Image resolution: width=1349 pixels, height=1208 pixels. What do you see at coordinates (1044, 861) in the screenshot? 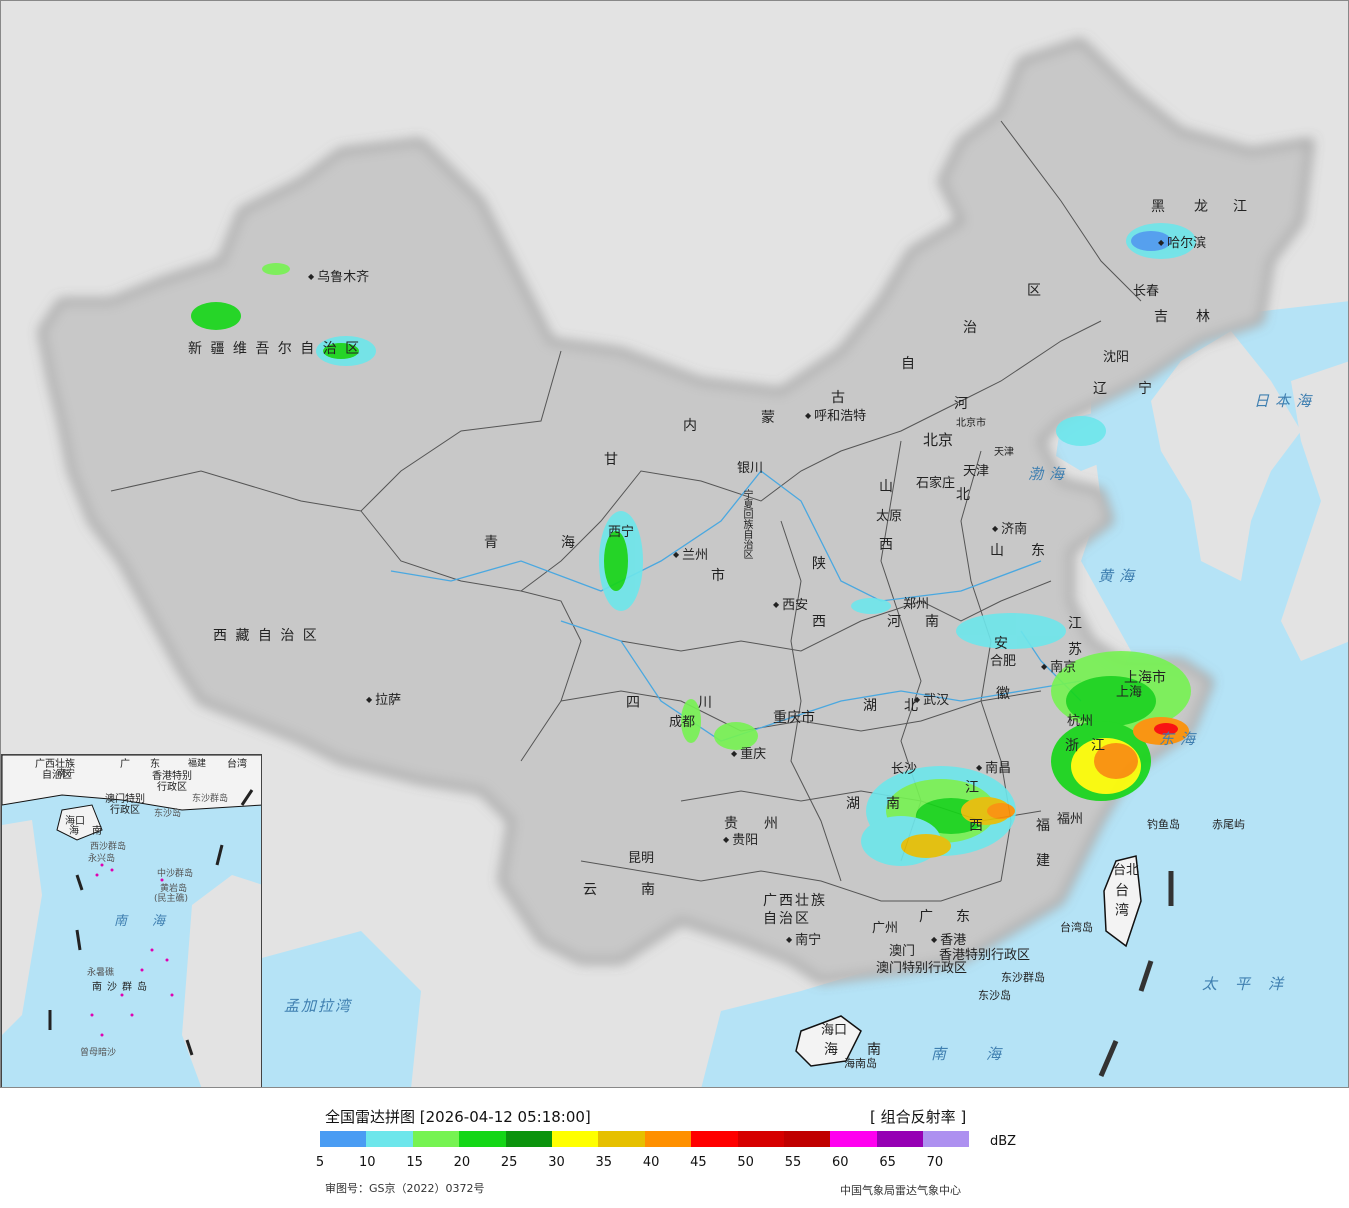
I see `province-label: 建` at bounding box center [1044, 861].